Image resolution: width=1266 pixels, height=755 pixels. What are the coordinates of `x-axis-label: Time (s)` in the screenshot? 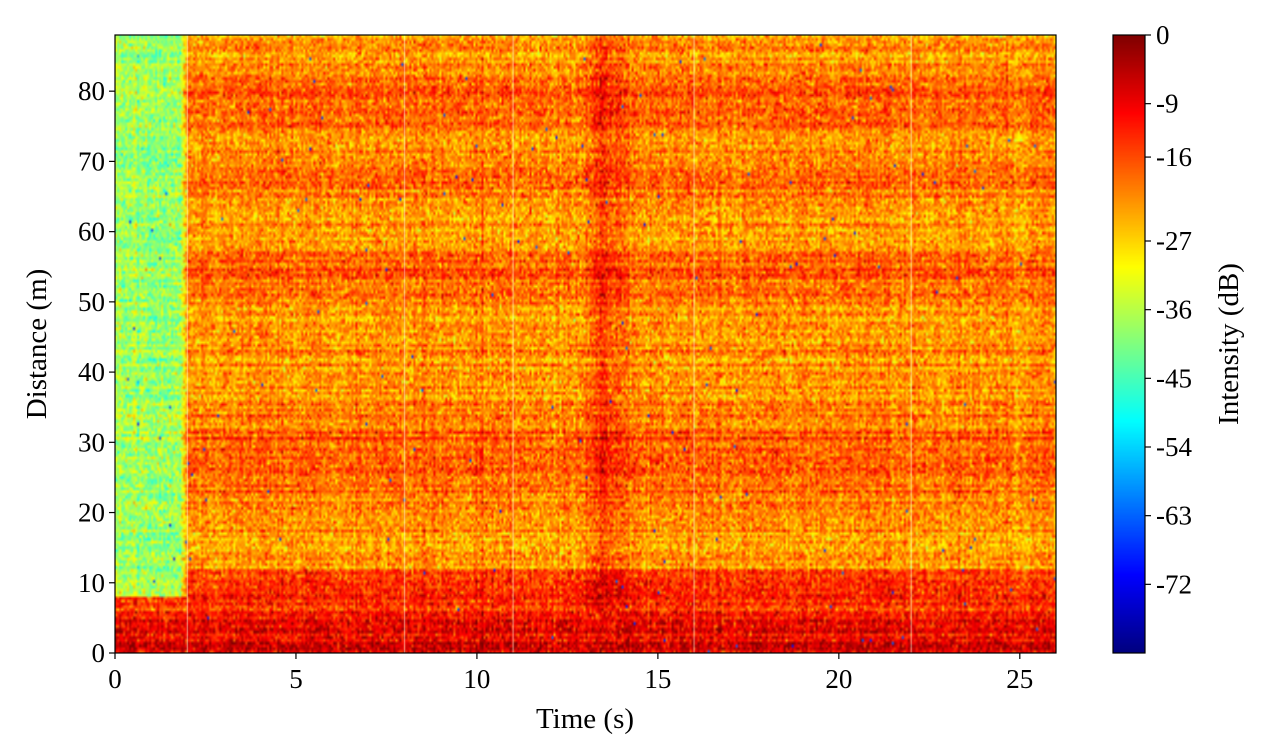 It's located at (585, 719).